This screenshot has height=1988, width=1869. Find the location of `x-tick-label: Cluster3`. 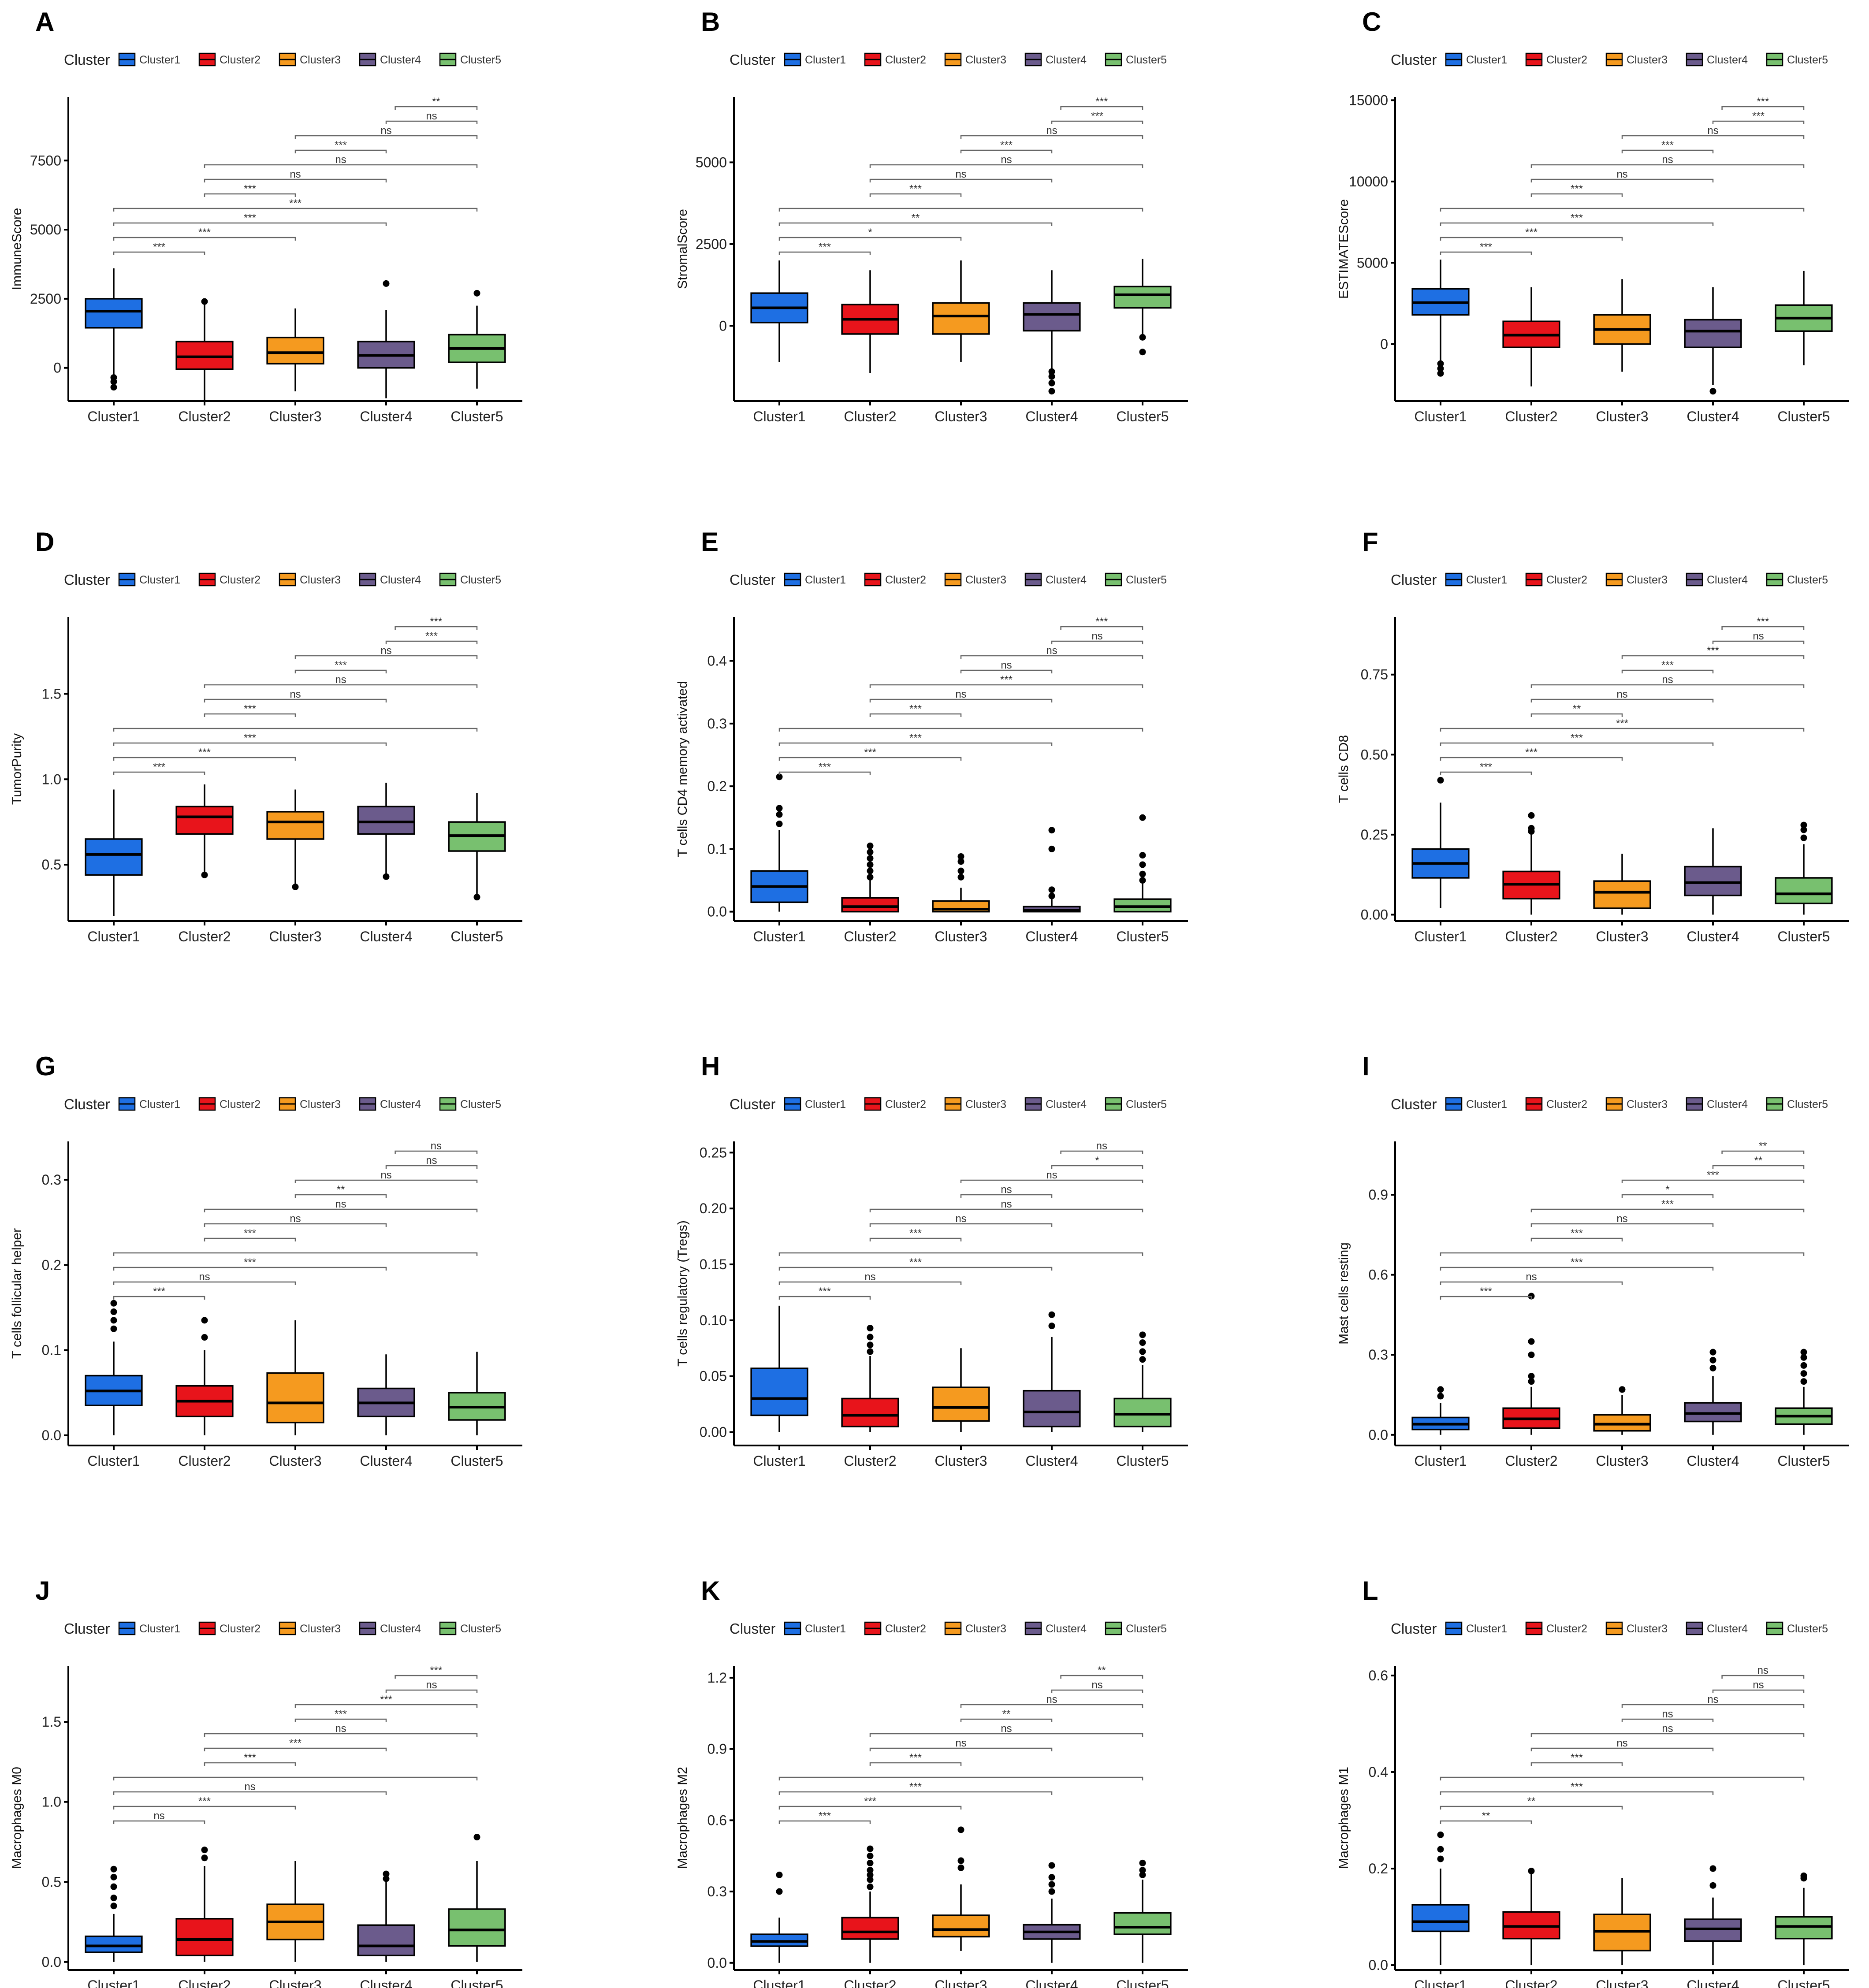

x-tick-label: Cluster3 is located at coordinates (1622, 1982).